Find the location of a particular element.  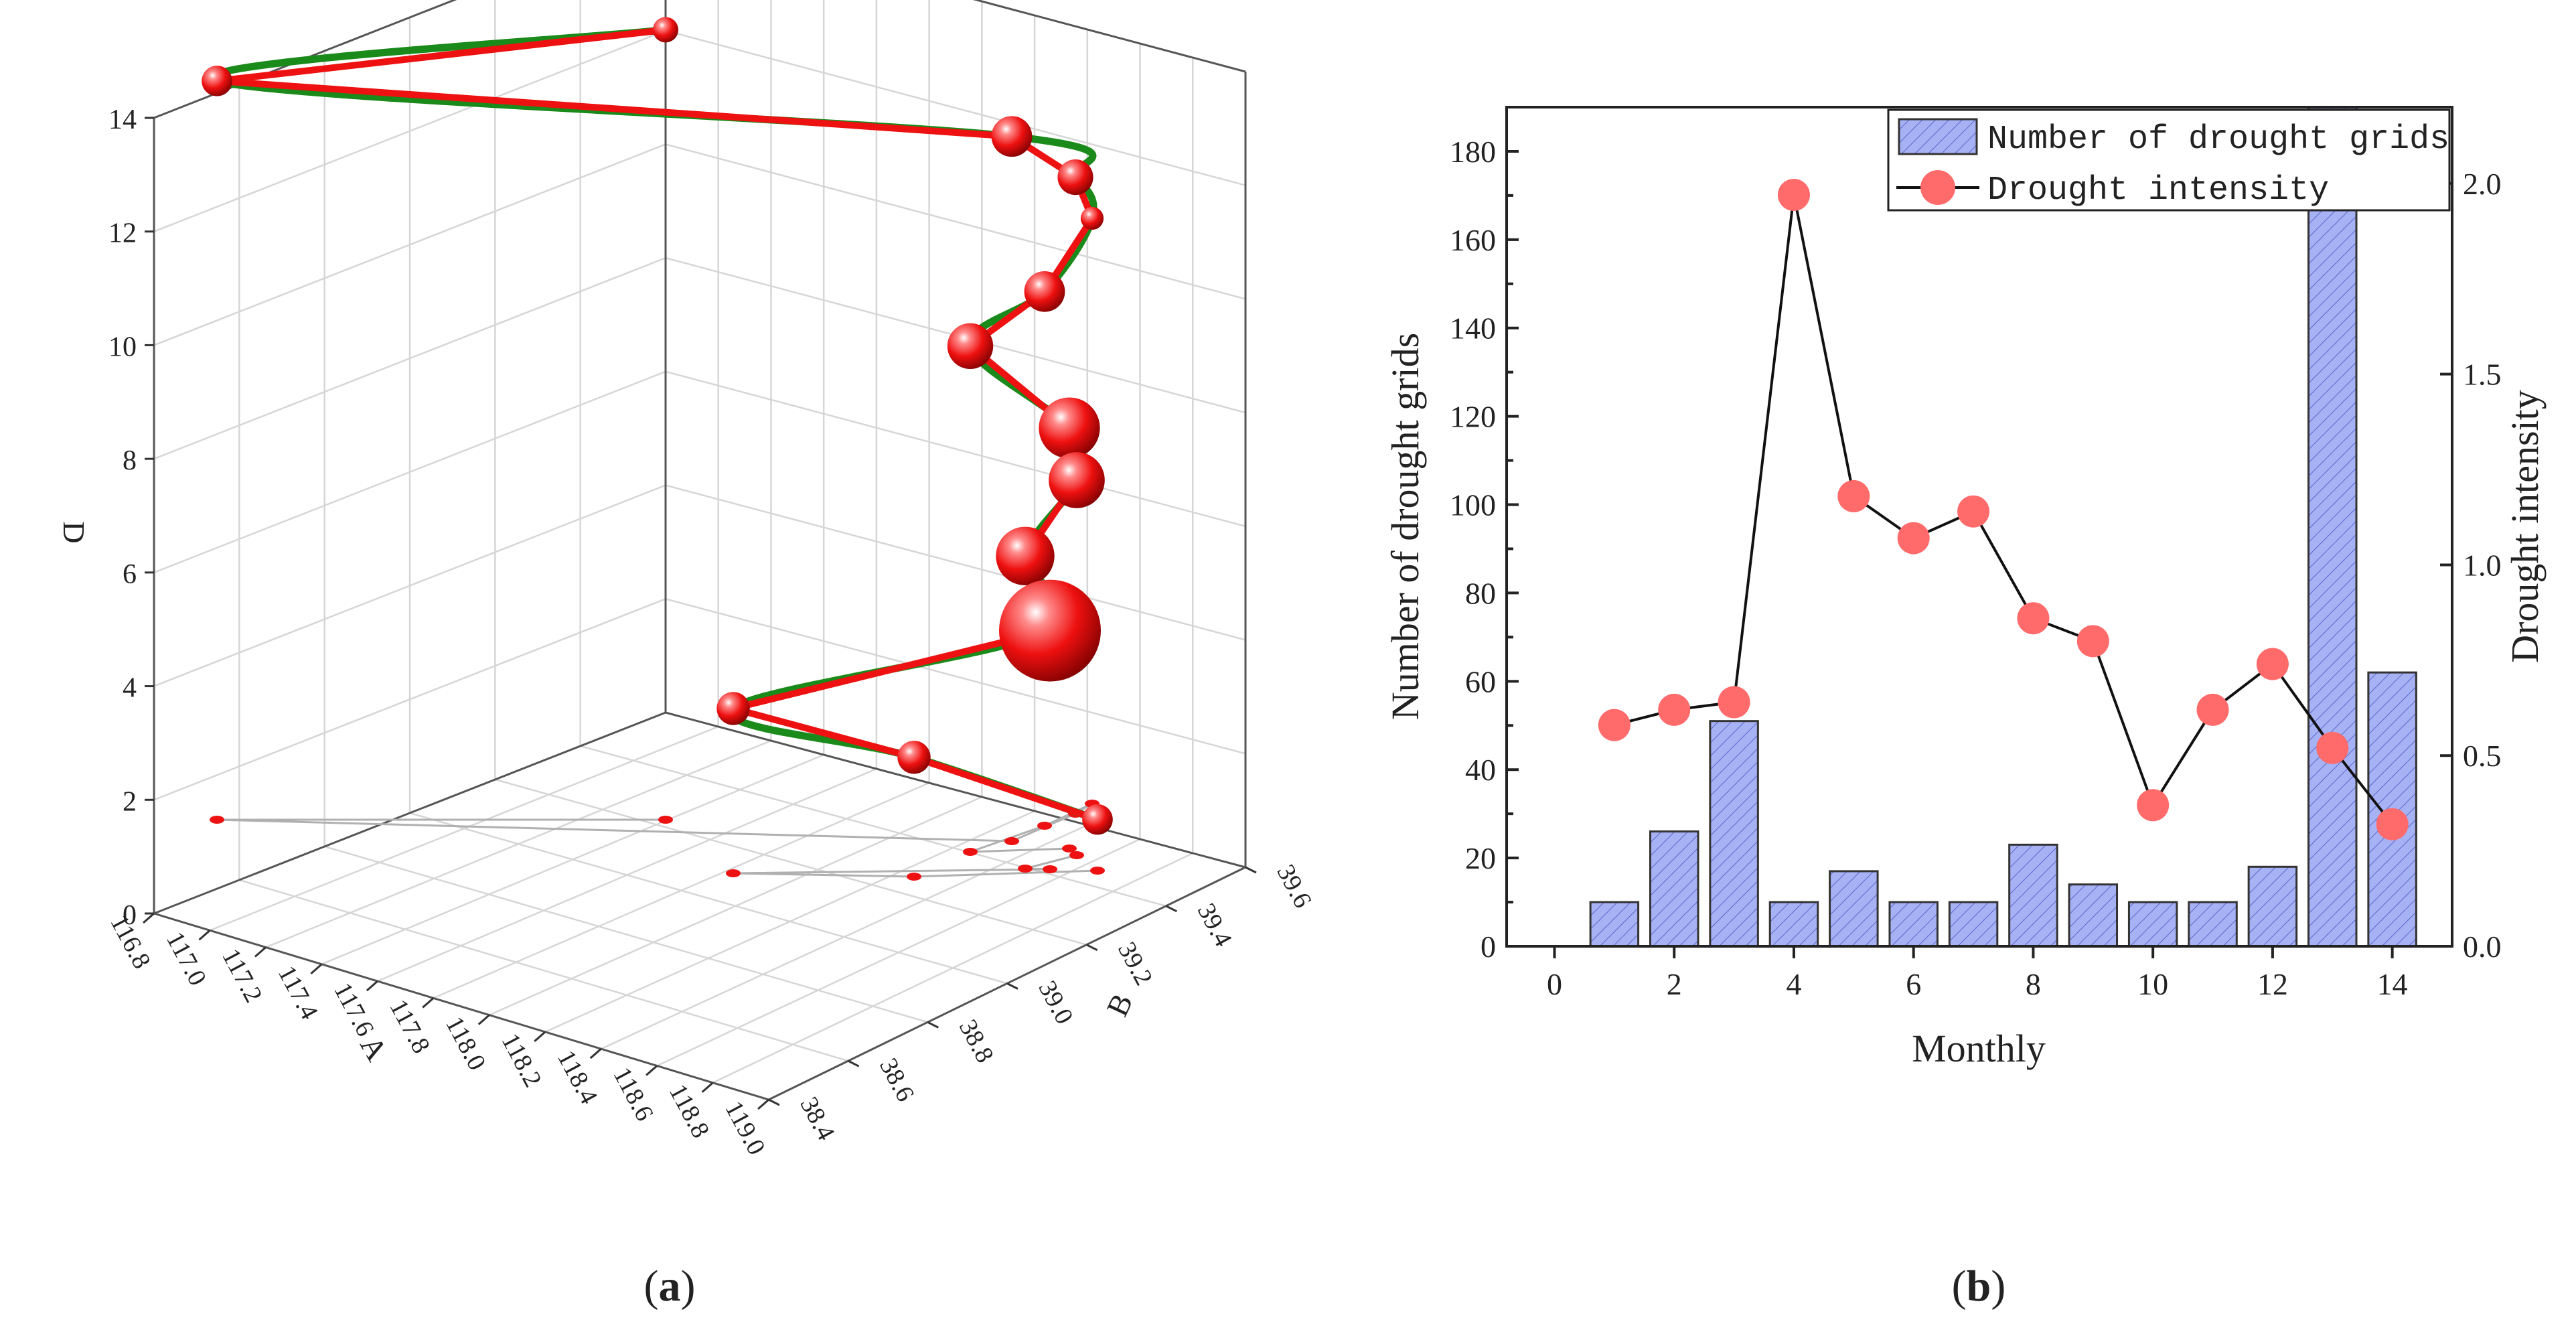

b-x-tick-label: 12 is located at coordinates (2272, 984).